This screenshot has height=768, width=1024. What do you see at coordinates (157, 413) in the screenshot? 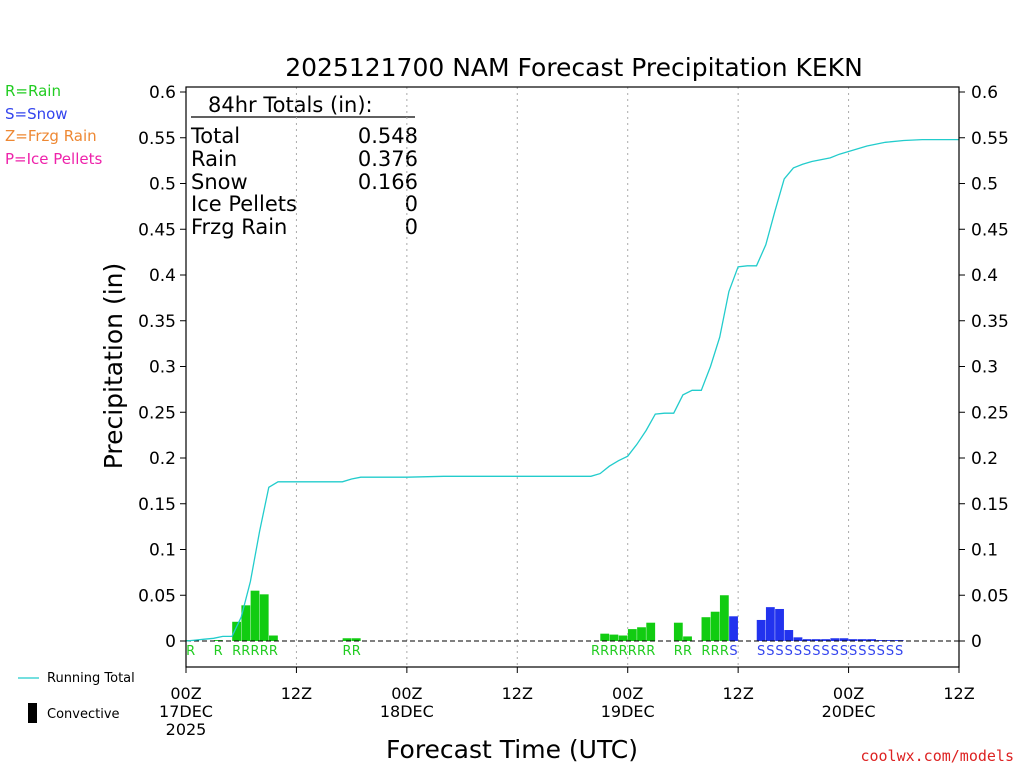
I see `y-tick-label-left: 0.25` at bounding box center [157, 413].